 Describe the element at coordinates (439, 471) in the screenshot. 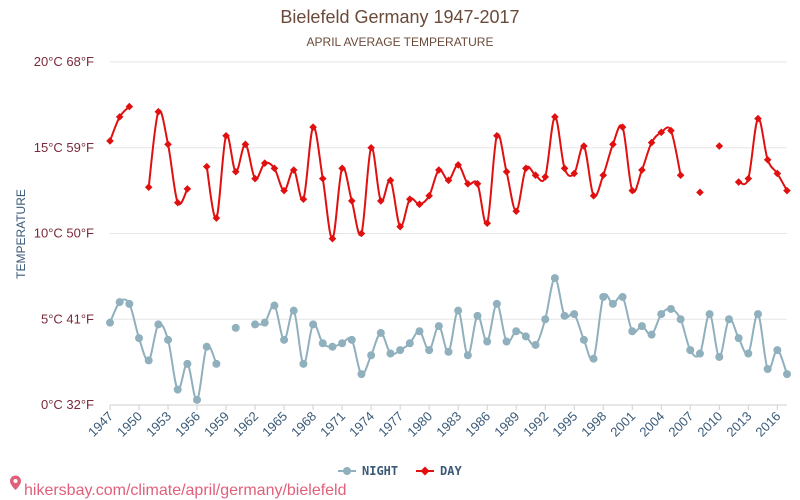

I see `legend-item-day: DAY` at that location.